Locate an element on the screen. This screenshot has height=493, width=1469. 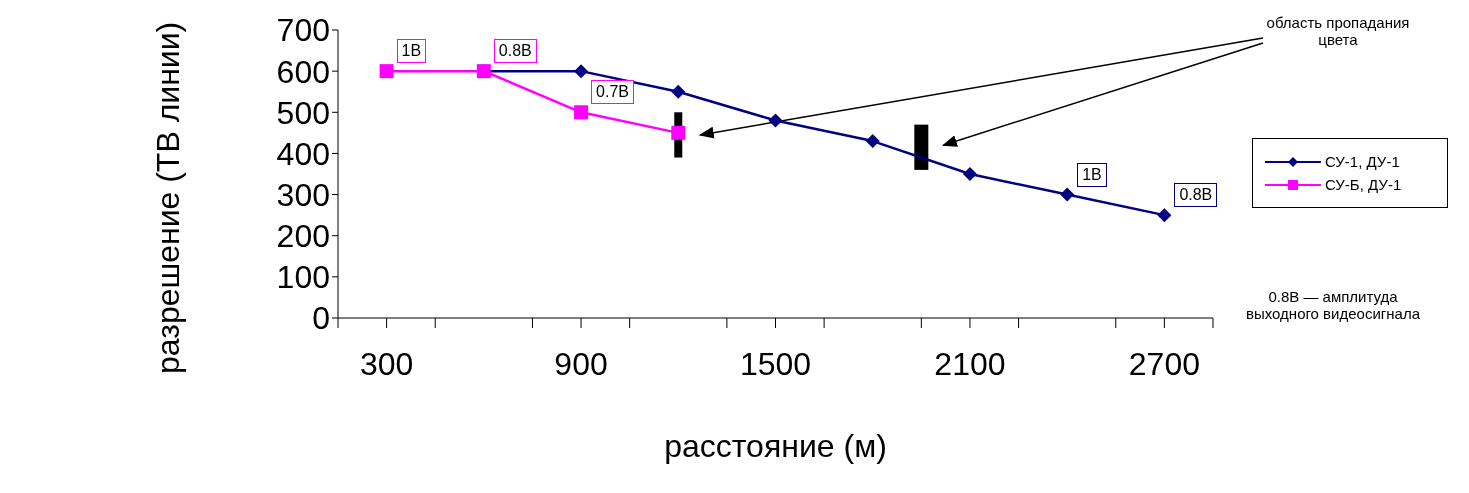
x-tick-label: 900 is located at coordinates (581, 363).